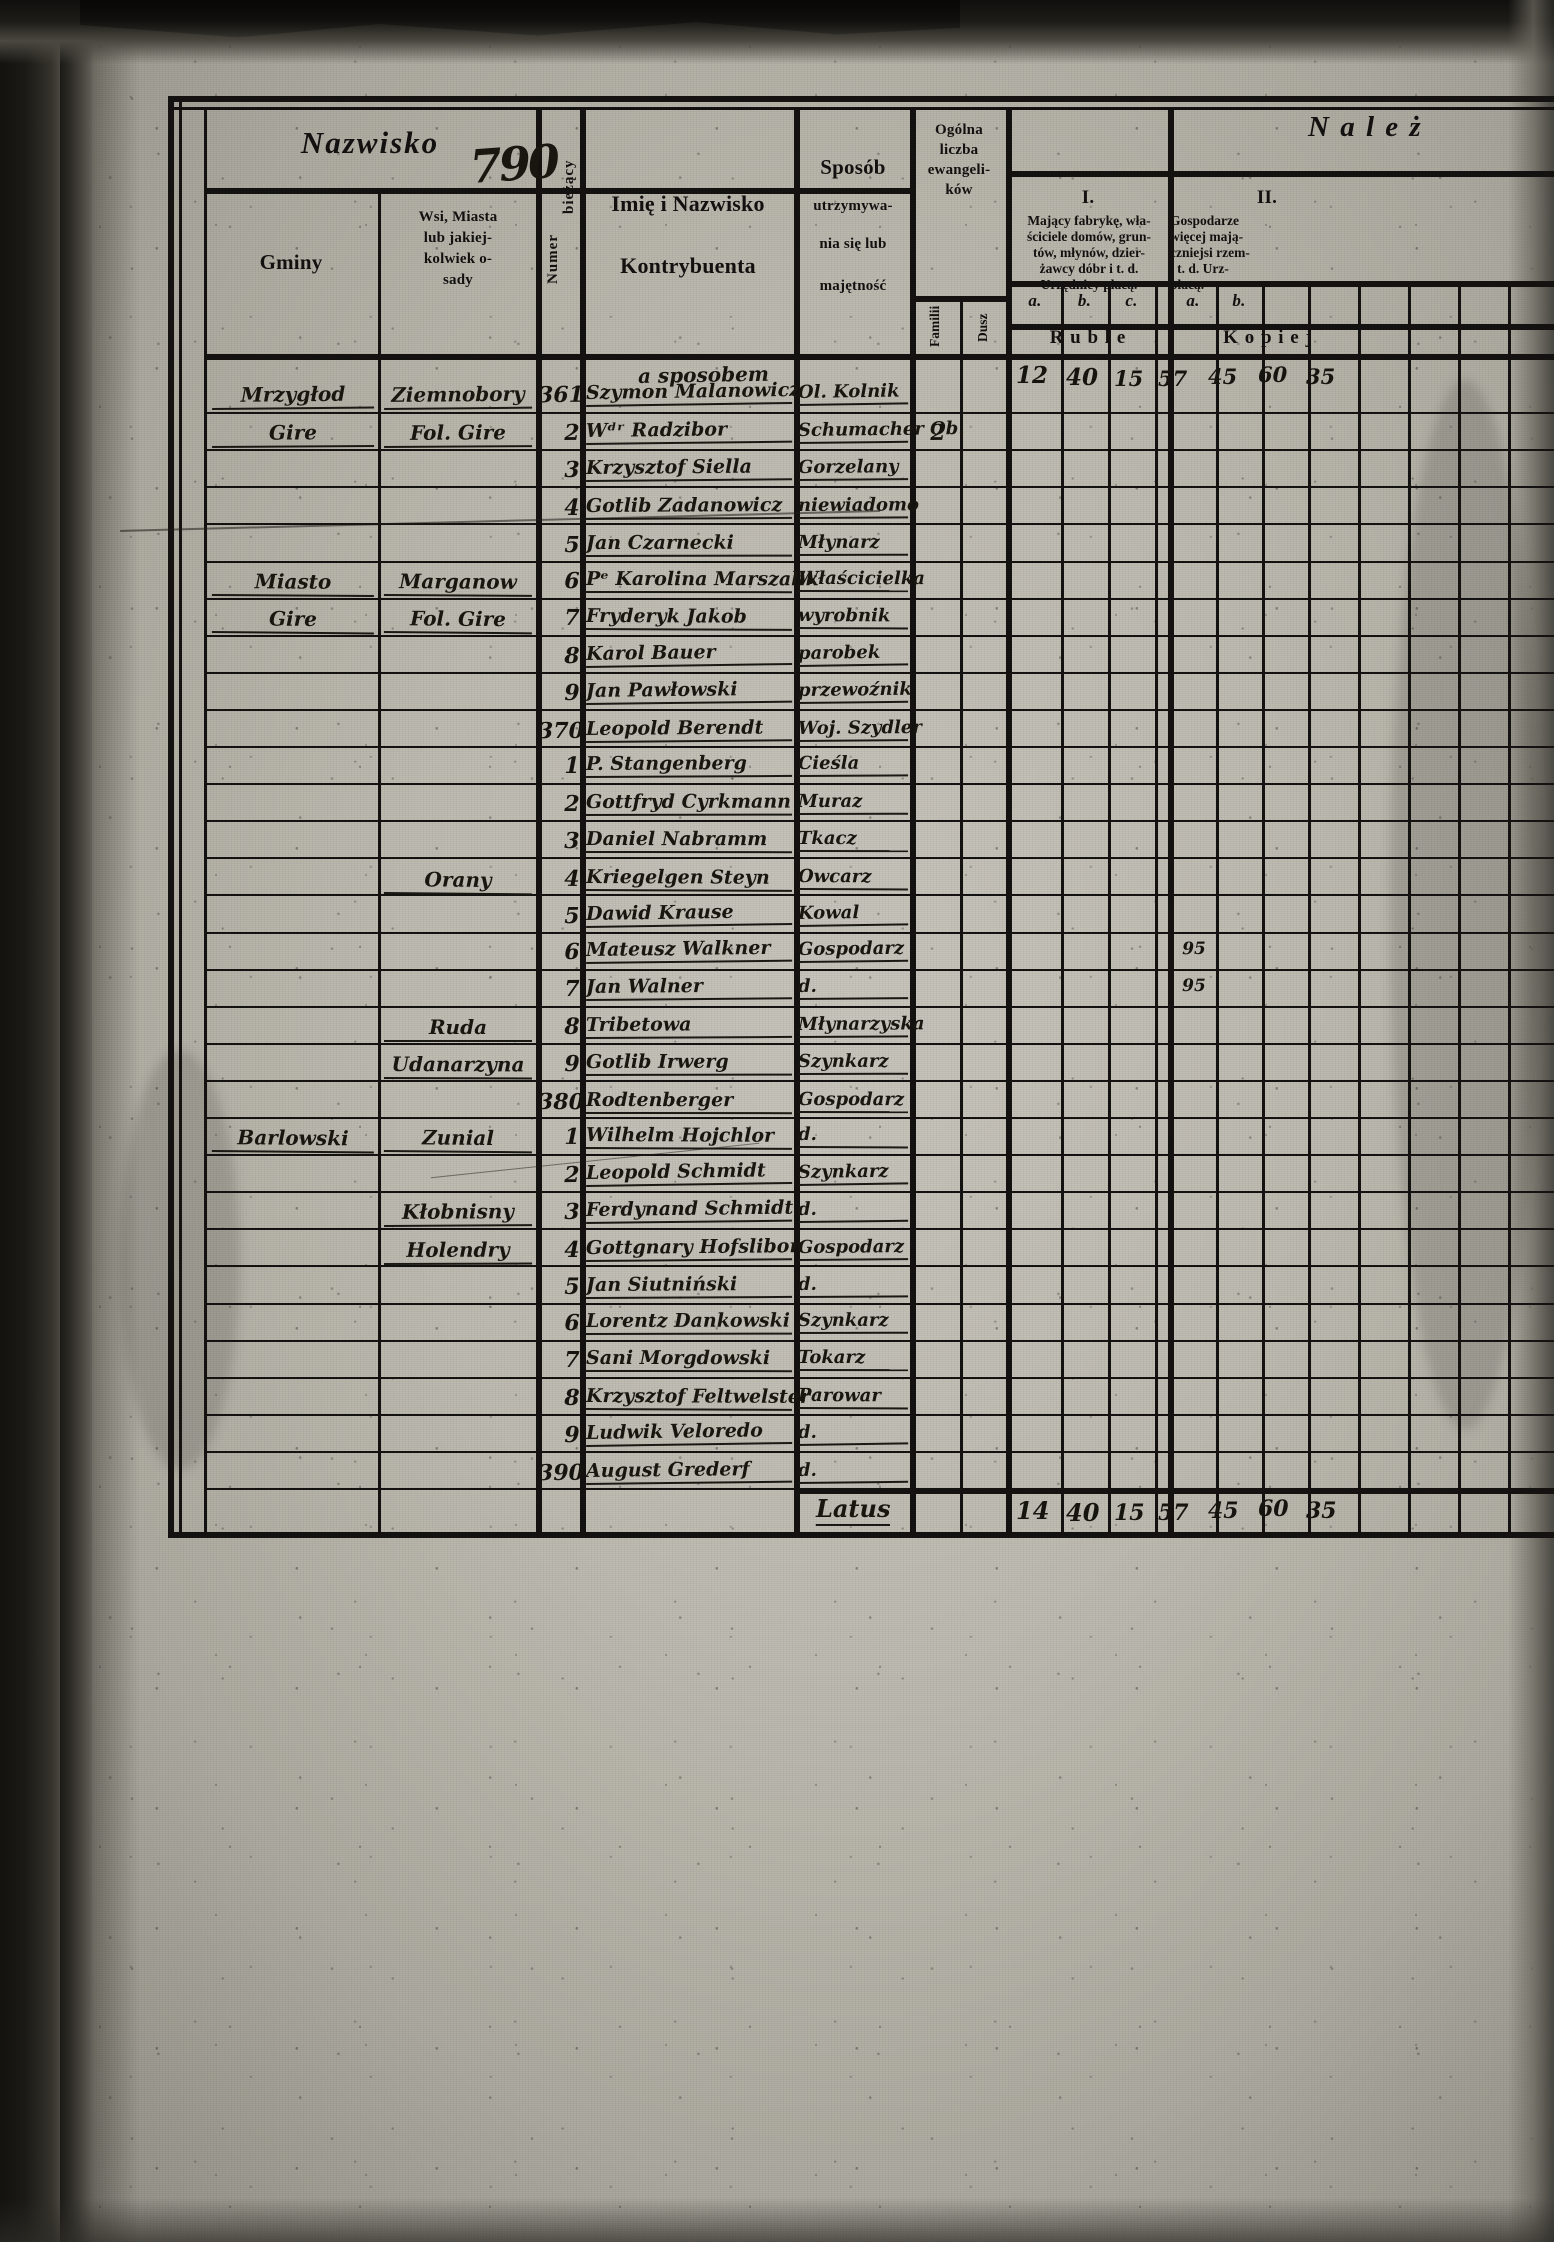  I want to click on right-page-edge-shadow, so click(1531, 1121).